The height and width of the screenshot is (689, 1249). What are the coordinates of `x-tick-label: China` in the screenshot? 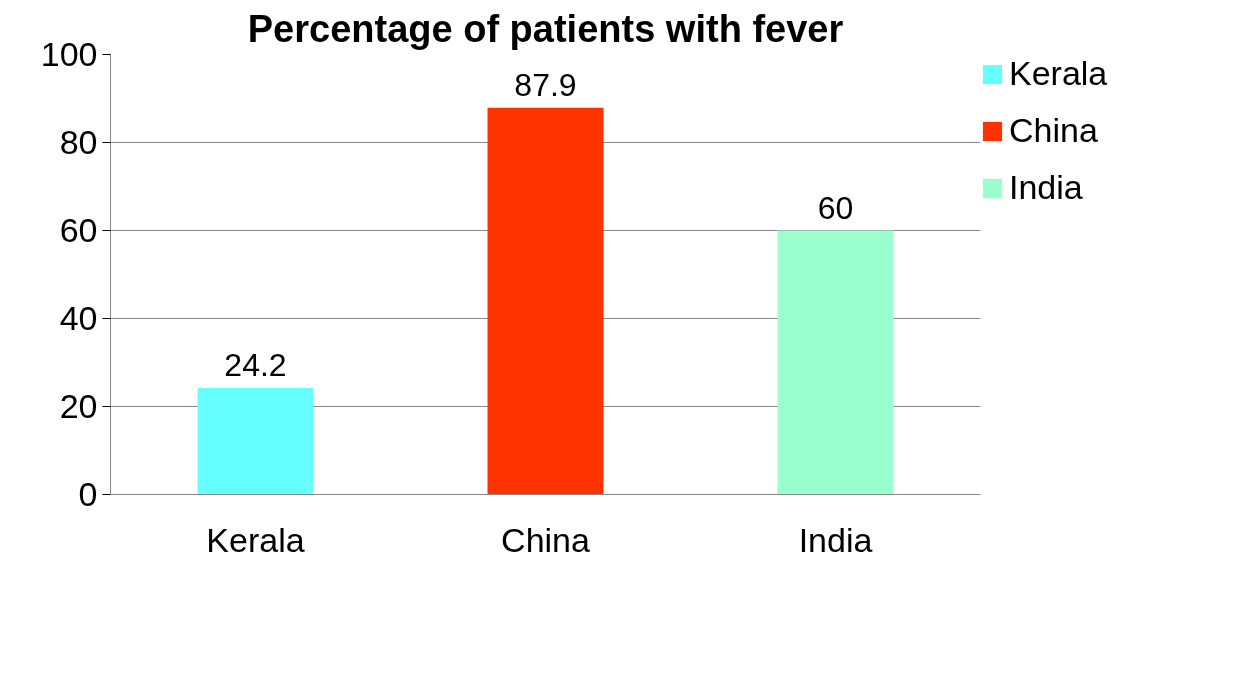 It's located at (546, 539).